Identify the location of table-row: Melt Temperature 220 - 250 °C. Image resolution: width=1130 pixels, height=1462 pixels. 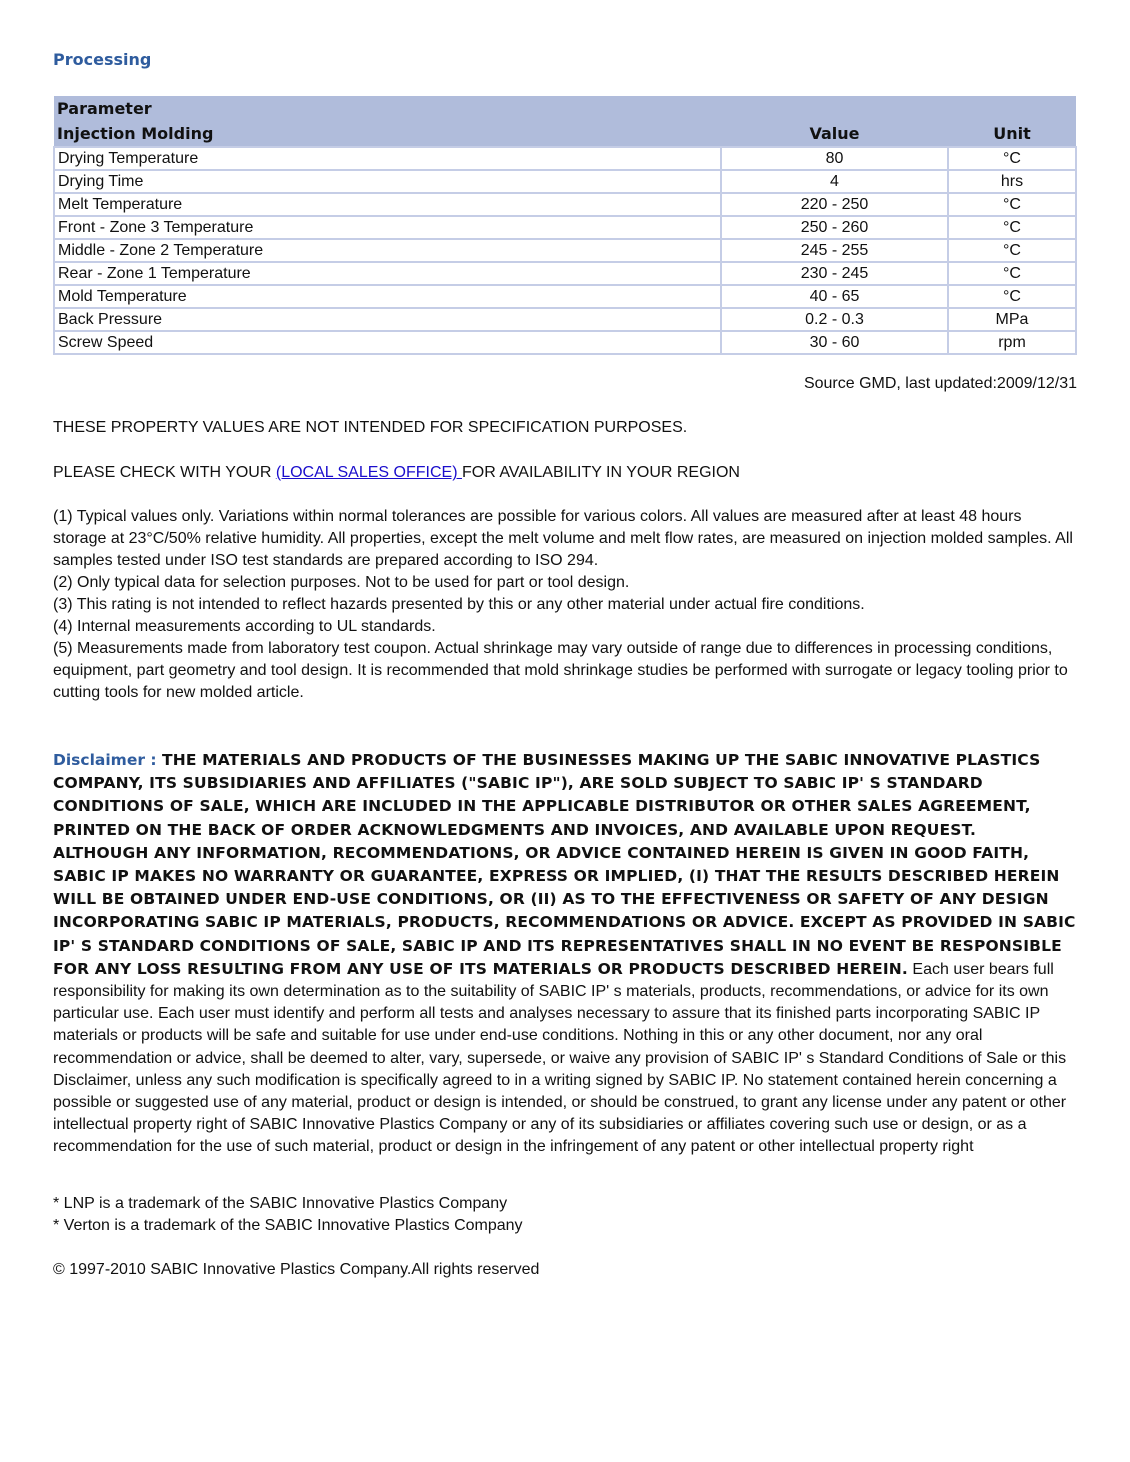
(565, 204).